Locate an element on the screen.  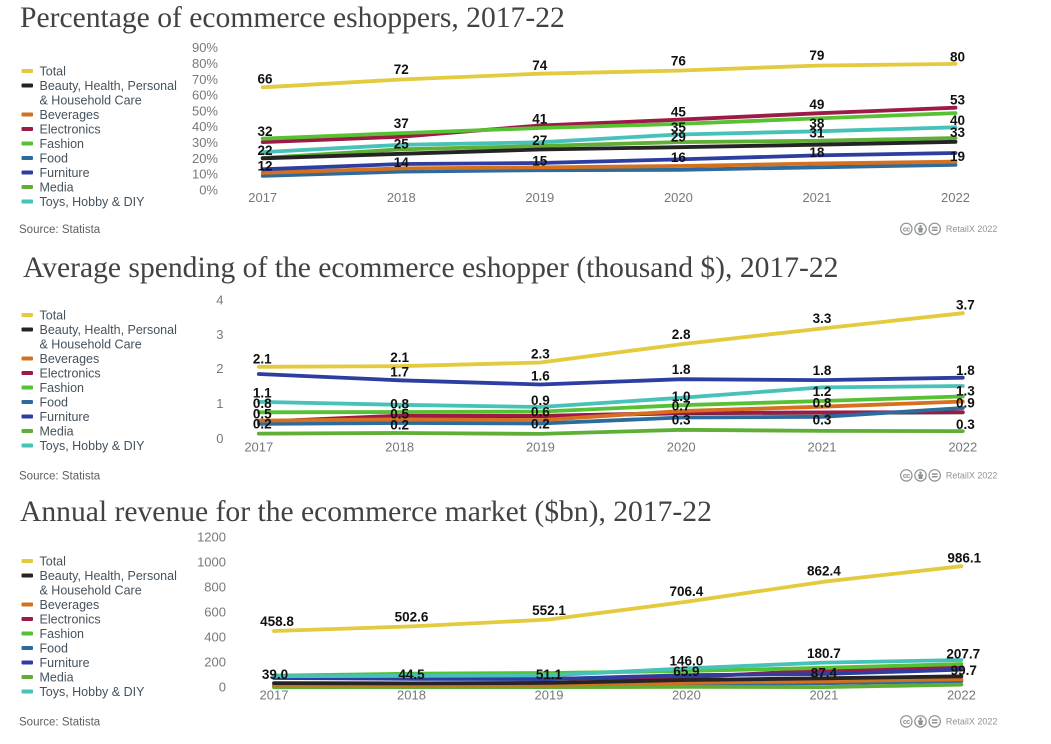
svg-text: 2020 is located at coordinates (681, 447).